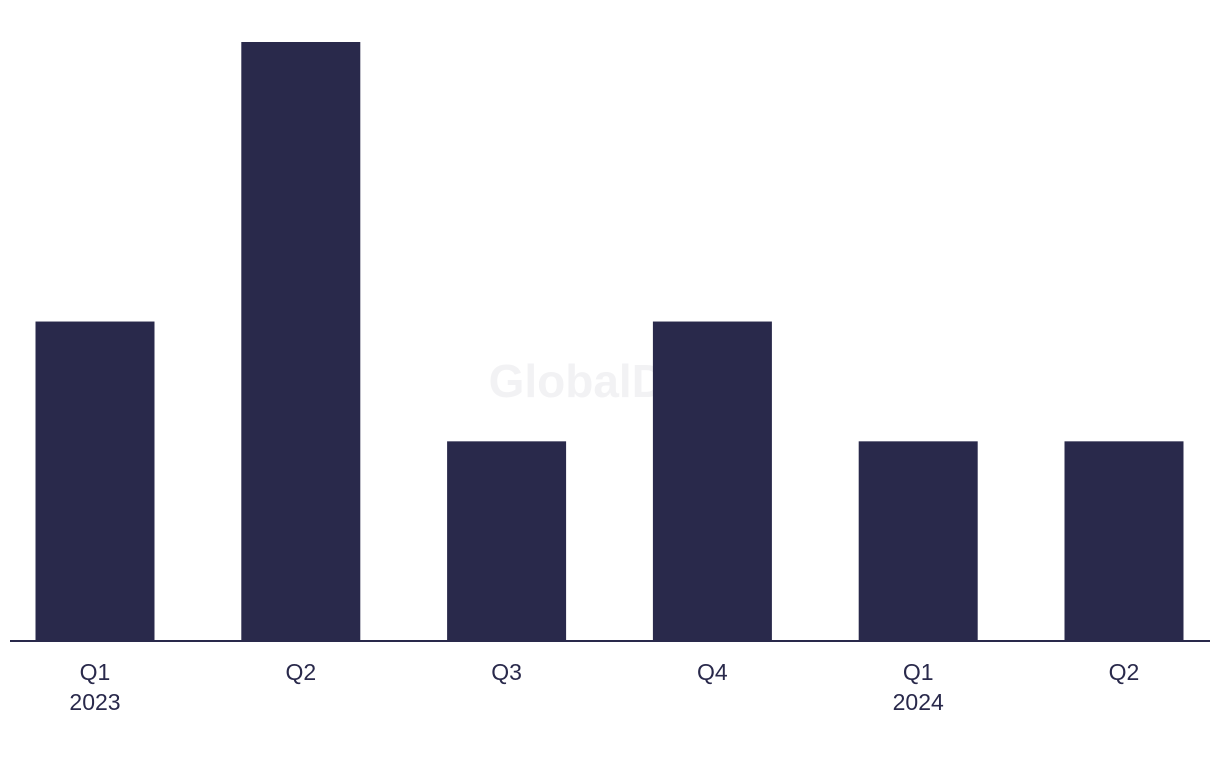 The image size is (1220, 768). Describe the element at coordinates (94, 702) in the screenshot. I see `x-year-label: 2023` at that location.